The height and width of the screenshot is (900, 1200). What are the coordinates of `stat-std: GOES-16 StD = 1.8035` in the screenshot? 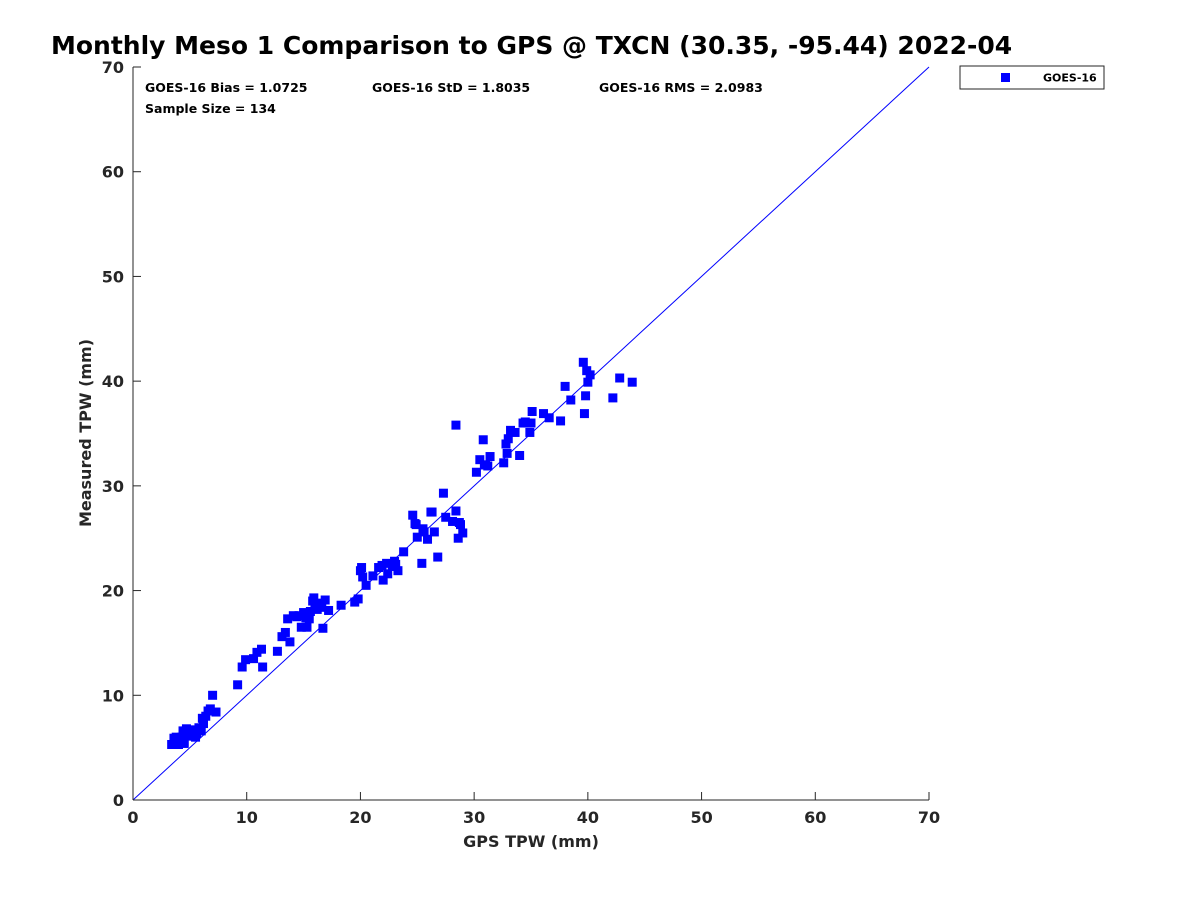 It's located at (451, 87).